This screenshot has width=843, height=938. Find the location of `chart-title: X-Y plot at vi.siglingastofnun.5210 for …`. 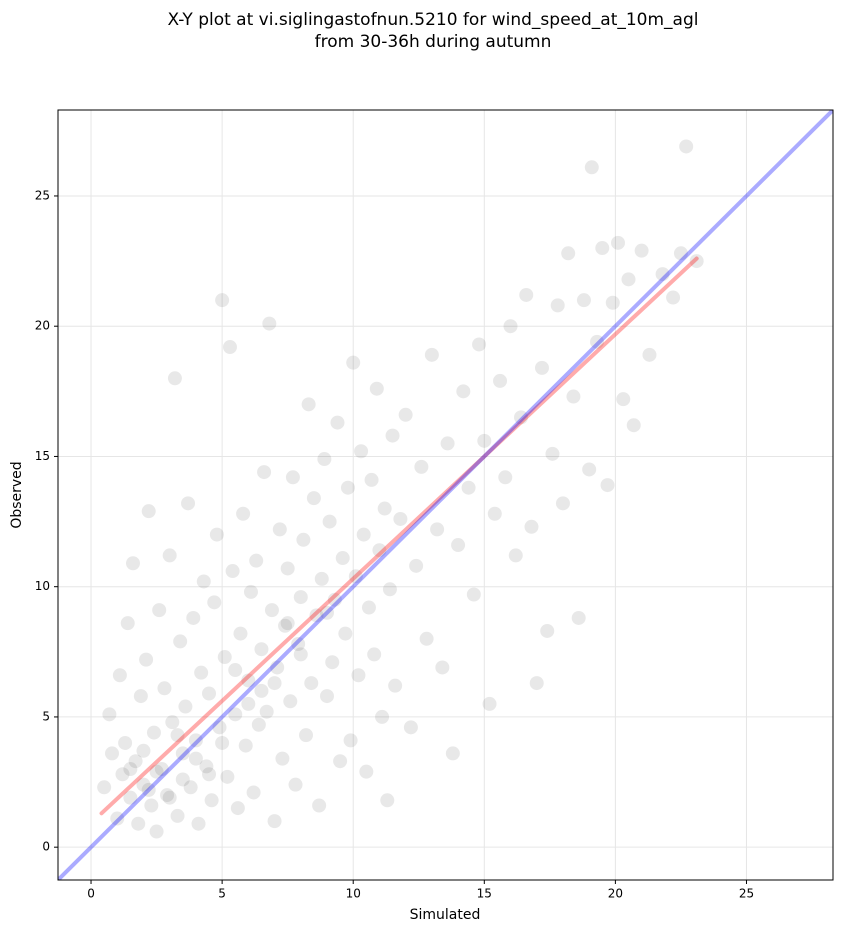

chart-title: X-Y plot at vi.siglingastofnun.5210 for … is located at coordinates (432, 20).